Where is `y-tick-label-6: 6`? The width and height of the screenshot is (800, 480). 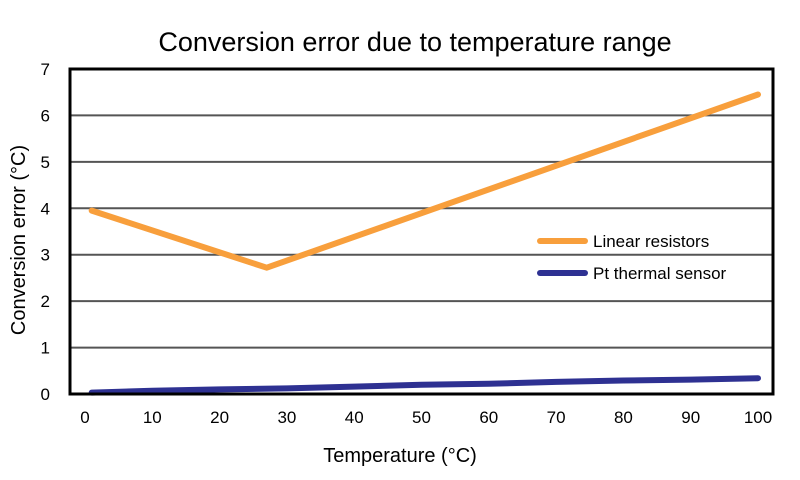
y-tick-label-6: 6 is located at coordinates (45, 115).